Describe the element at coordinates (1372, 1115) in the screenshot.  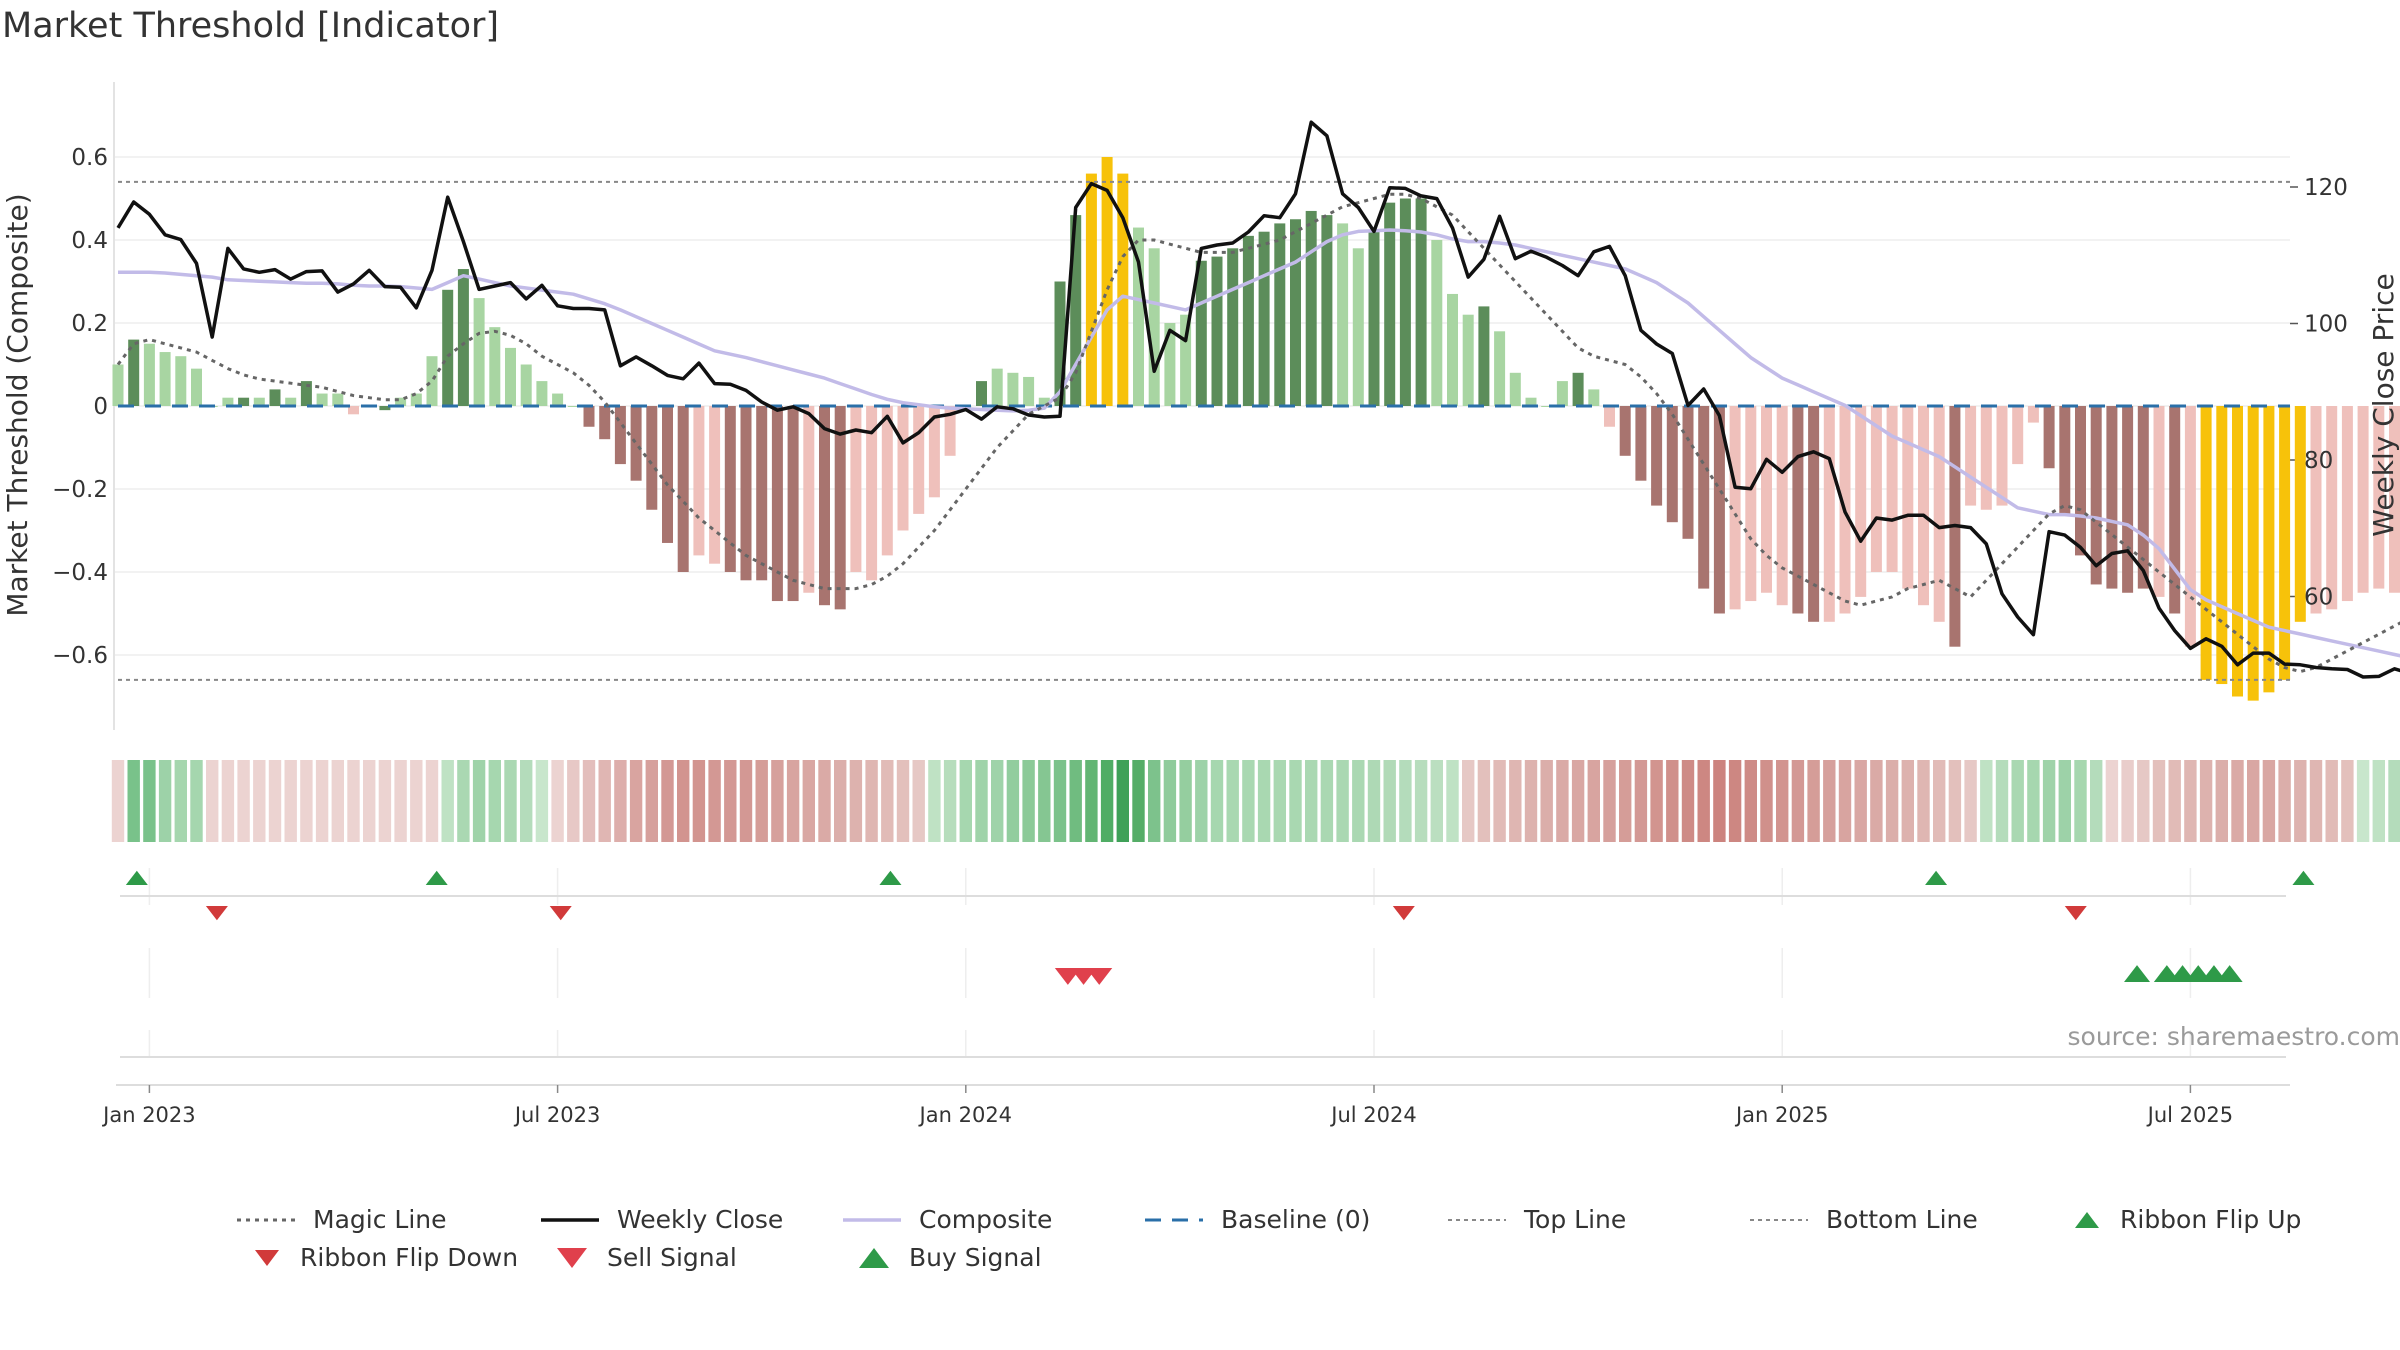
I see `x-tick-label: Jul 2024` at that location.